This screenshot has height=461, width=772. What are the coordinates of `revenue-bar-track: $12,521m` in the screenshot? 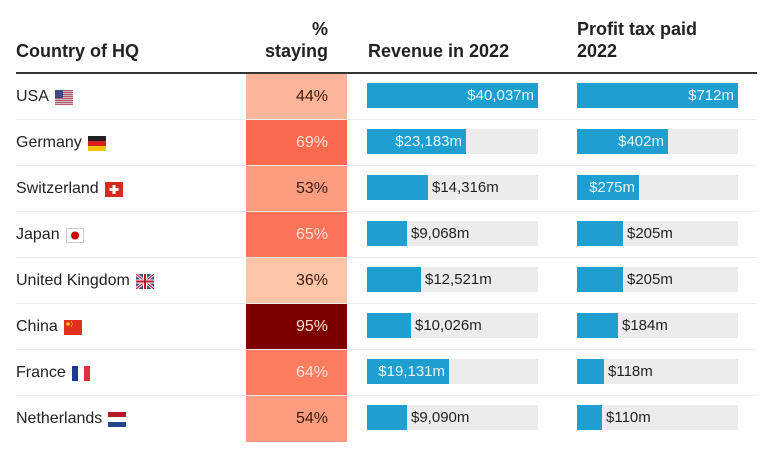 It's located at (452, 279).